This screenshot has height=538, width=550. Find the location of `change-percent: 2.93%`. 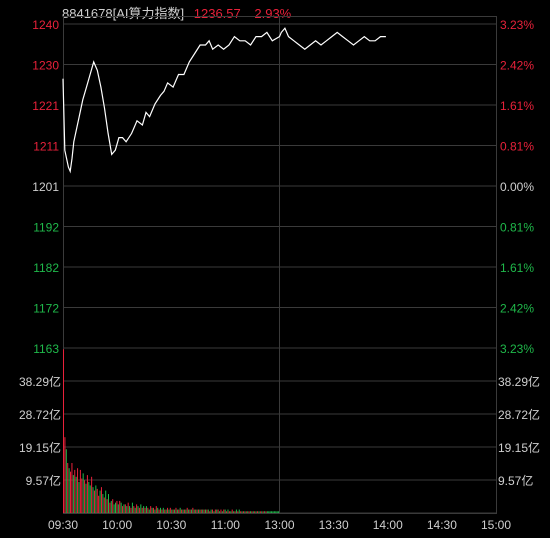

change-percent: 2.93% is located at coordinates (273, 13).